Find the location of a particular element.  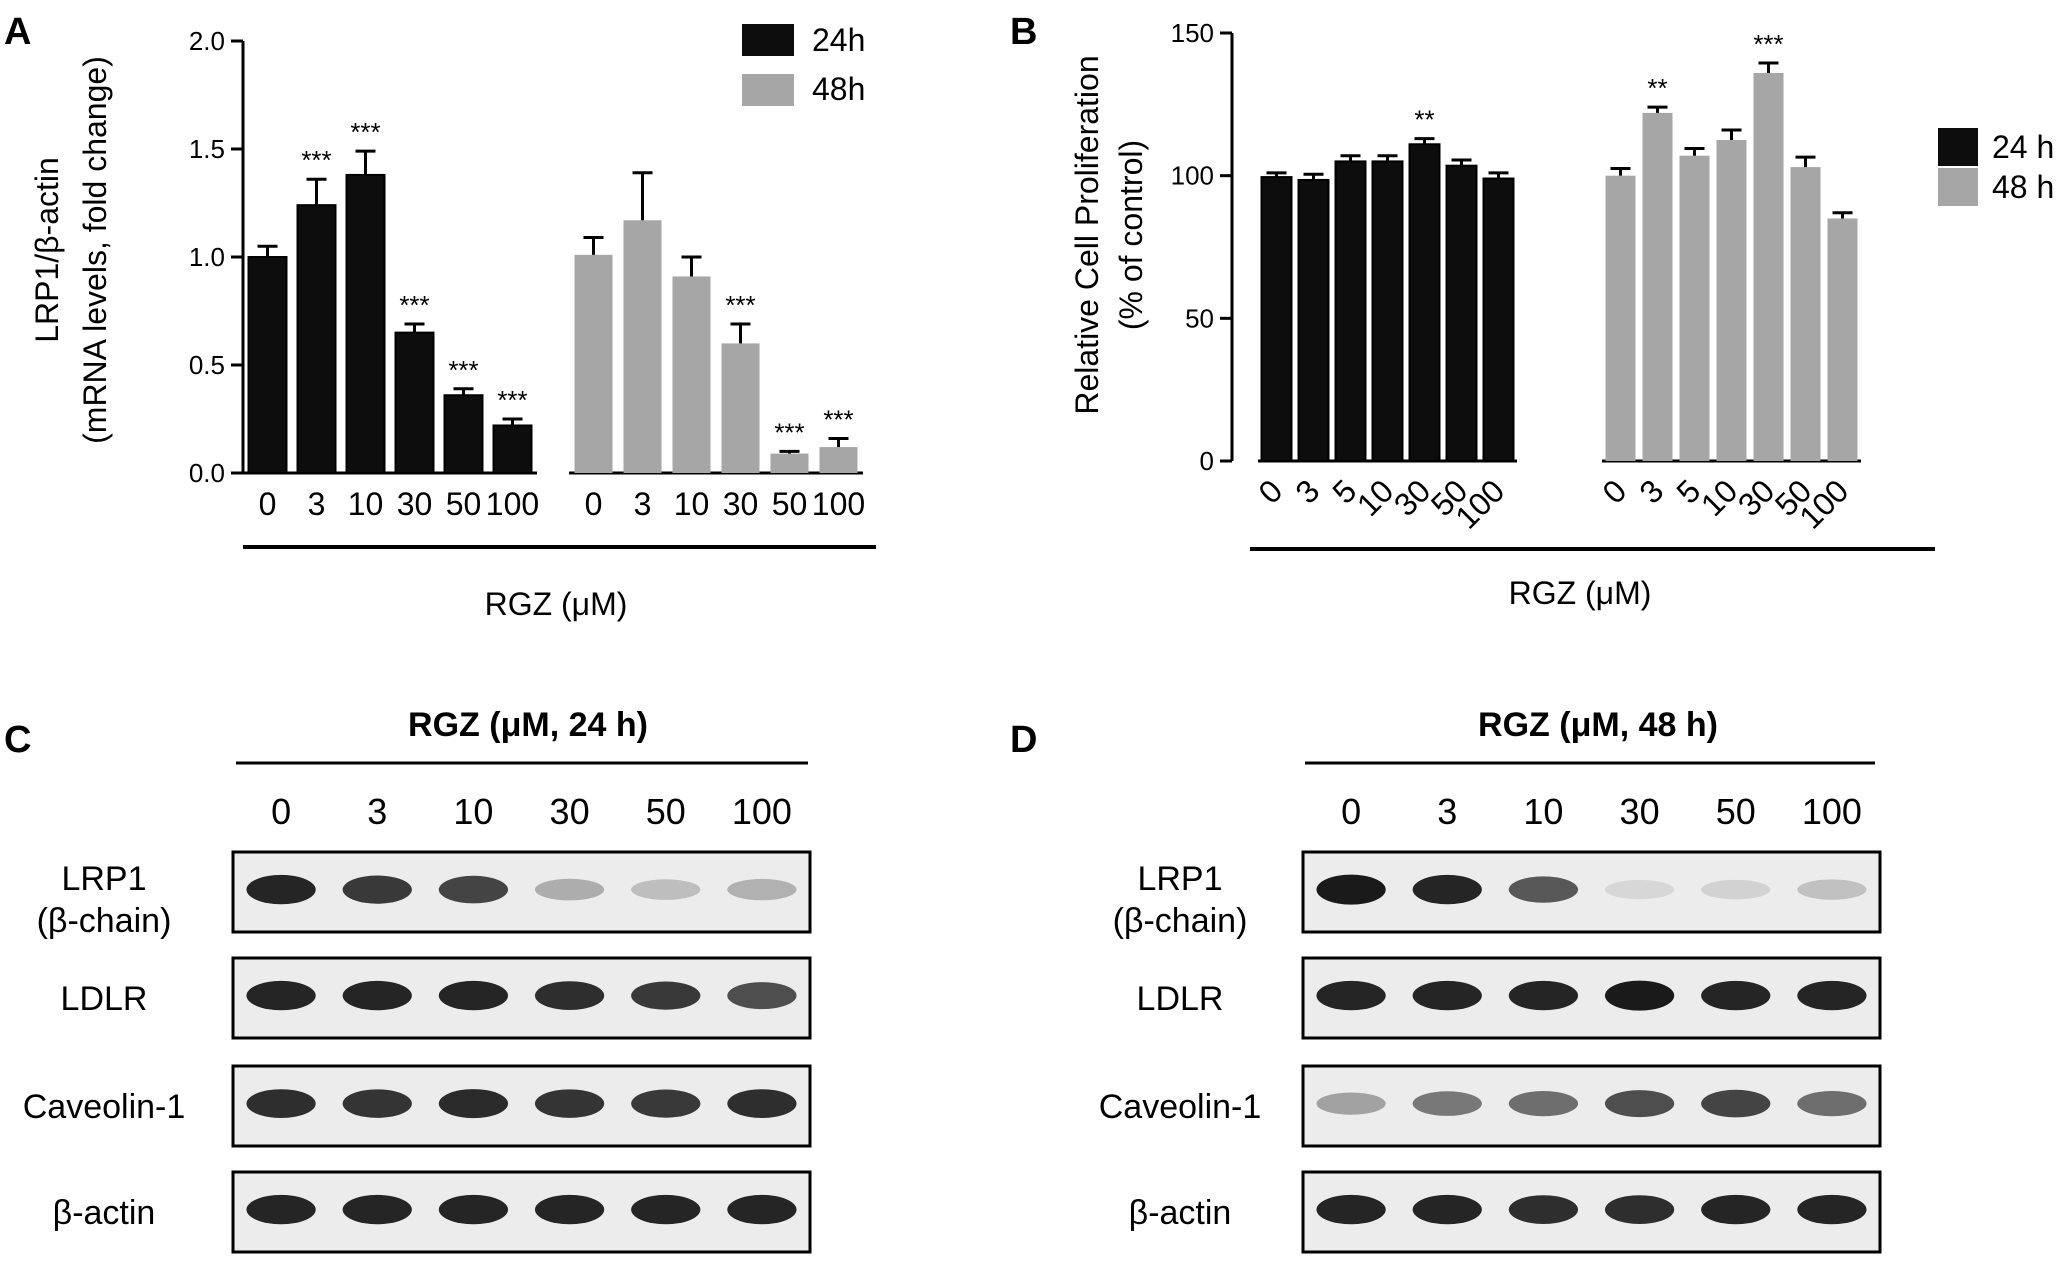

blot-c-lane-label: 0 is located at coordinates (281, 811).